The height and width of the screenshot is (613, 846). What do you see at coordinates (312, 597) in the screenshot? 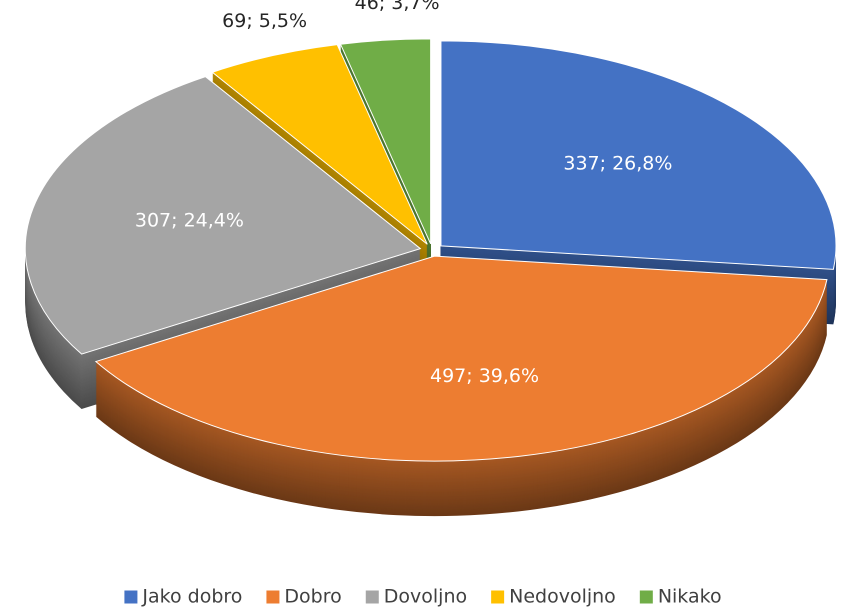
I see `legend-label: Dobro` at bounding box center [312, 597].